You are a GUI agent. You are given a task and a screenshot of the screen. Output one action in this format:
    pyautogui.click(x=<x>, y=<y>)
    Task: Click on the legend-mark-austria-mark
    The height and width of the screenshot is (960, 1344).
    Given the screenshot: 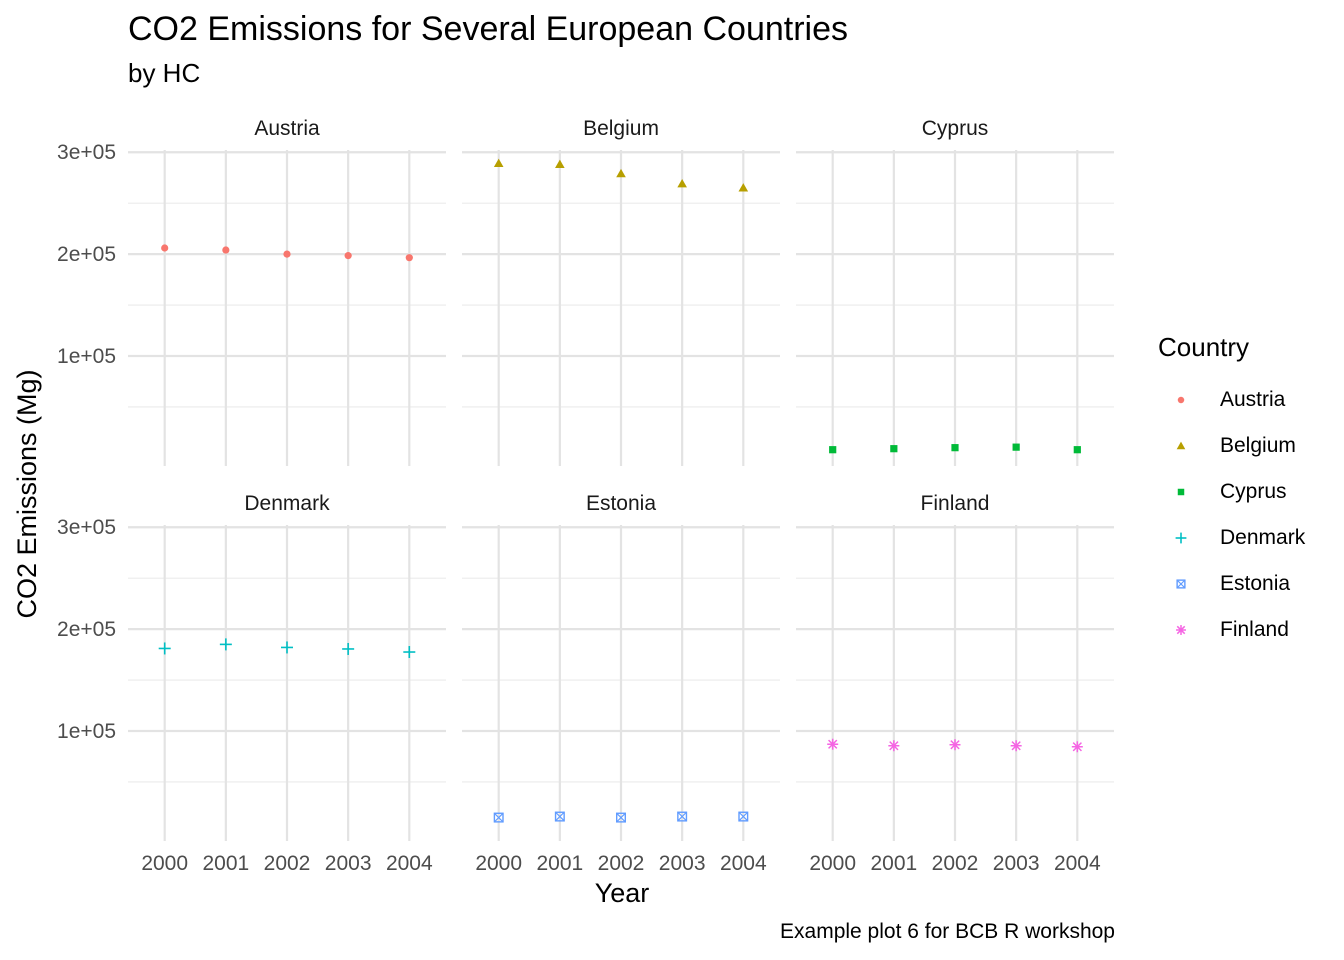 What is the action you would take?
    pyautogui.click(x=1181, y=400)
    